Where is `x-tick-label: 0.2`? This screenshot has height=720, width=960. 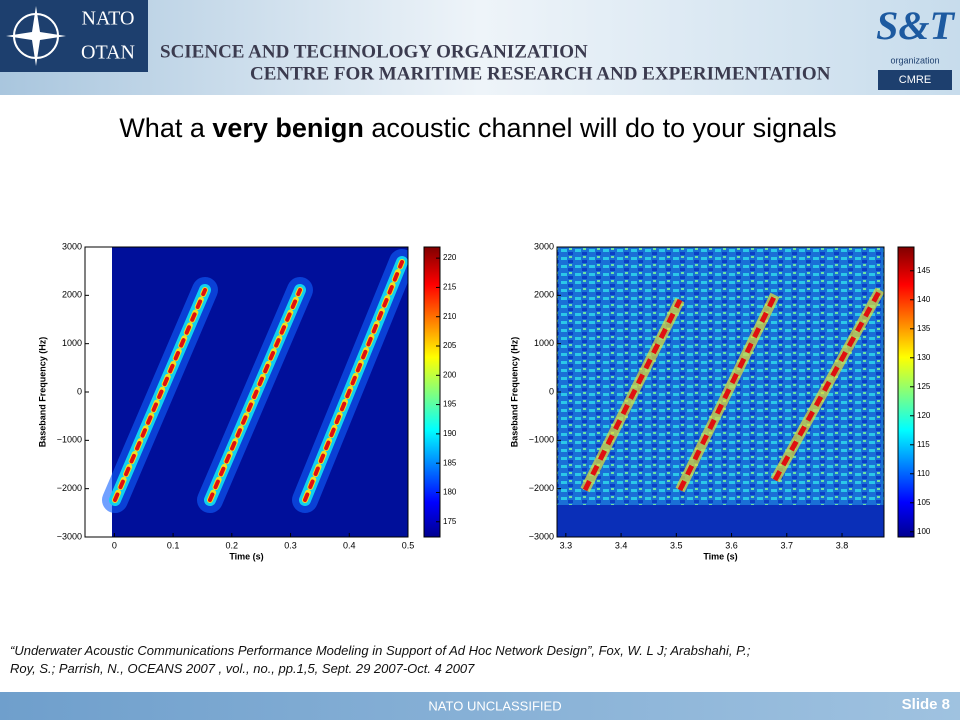
x-tick-label: 0.2 is located at coordinates (232, 545).